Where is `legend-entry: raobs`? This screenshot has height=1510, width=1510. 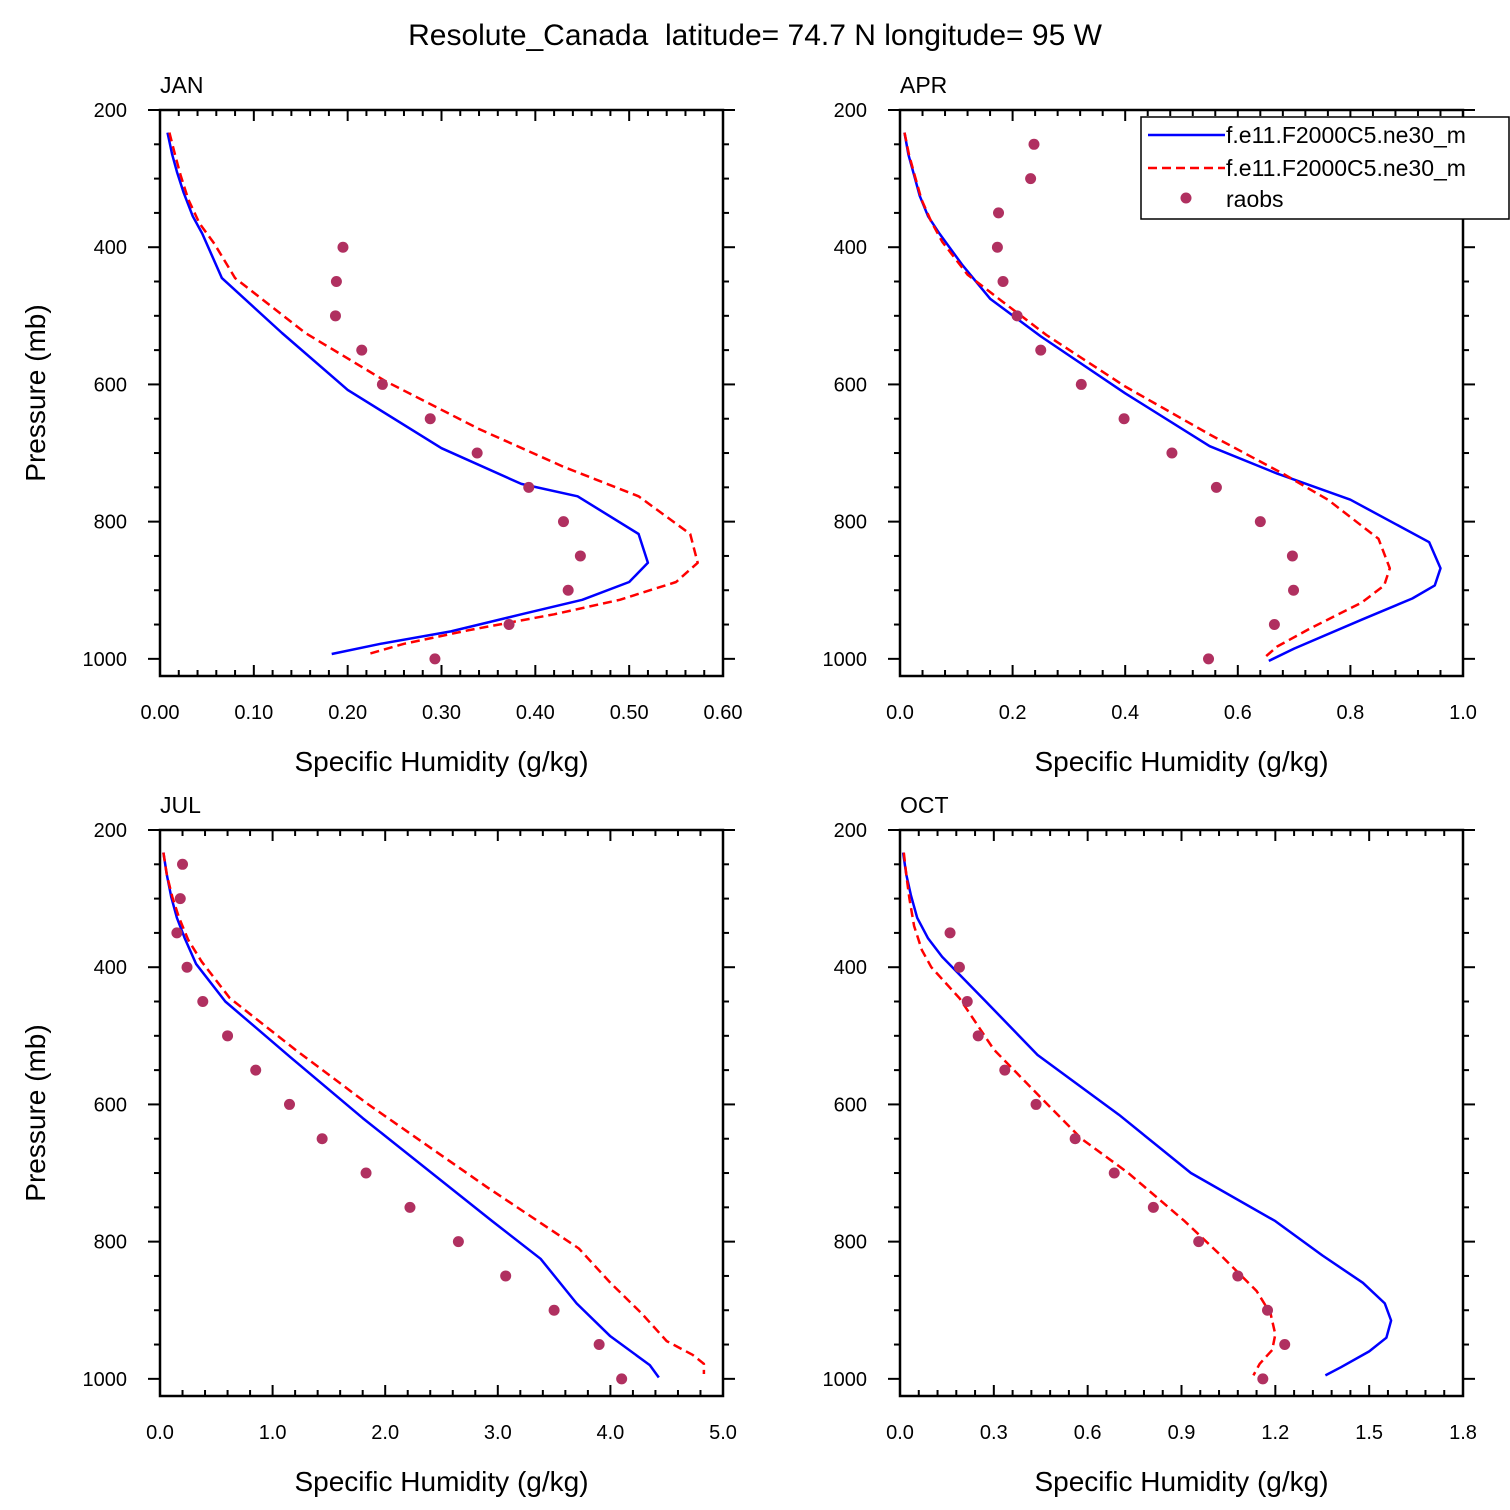 legend-entry: raobs is located at coordinates (1255, 199).